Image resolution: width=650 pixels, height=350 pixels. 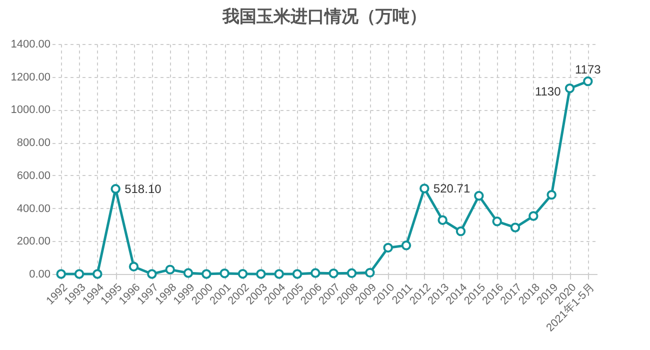 What do you see at coordinates (33, 208) in the screenshot?
I see `y-tick-label: 400.00` at bounding box center [33, 208].